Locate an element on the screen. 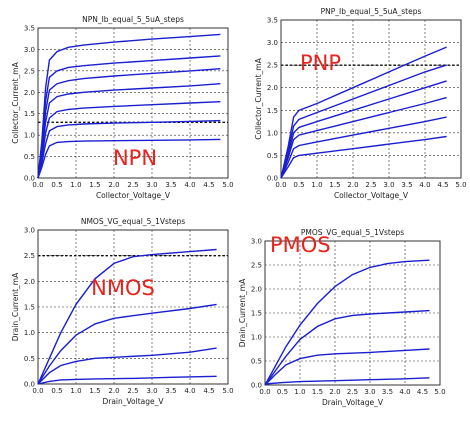  npn-y-tick-label: 3.5 is located at coordinates (29, 29).